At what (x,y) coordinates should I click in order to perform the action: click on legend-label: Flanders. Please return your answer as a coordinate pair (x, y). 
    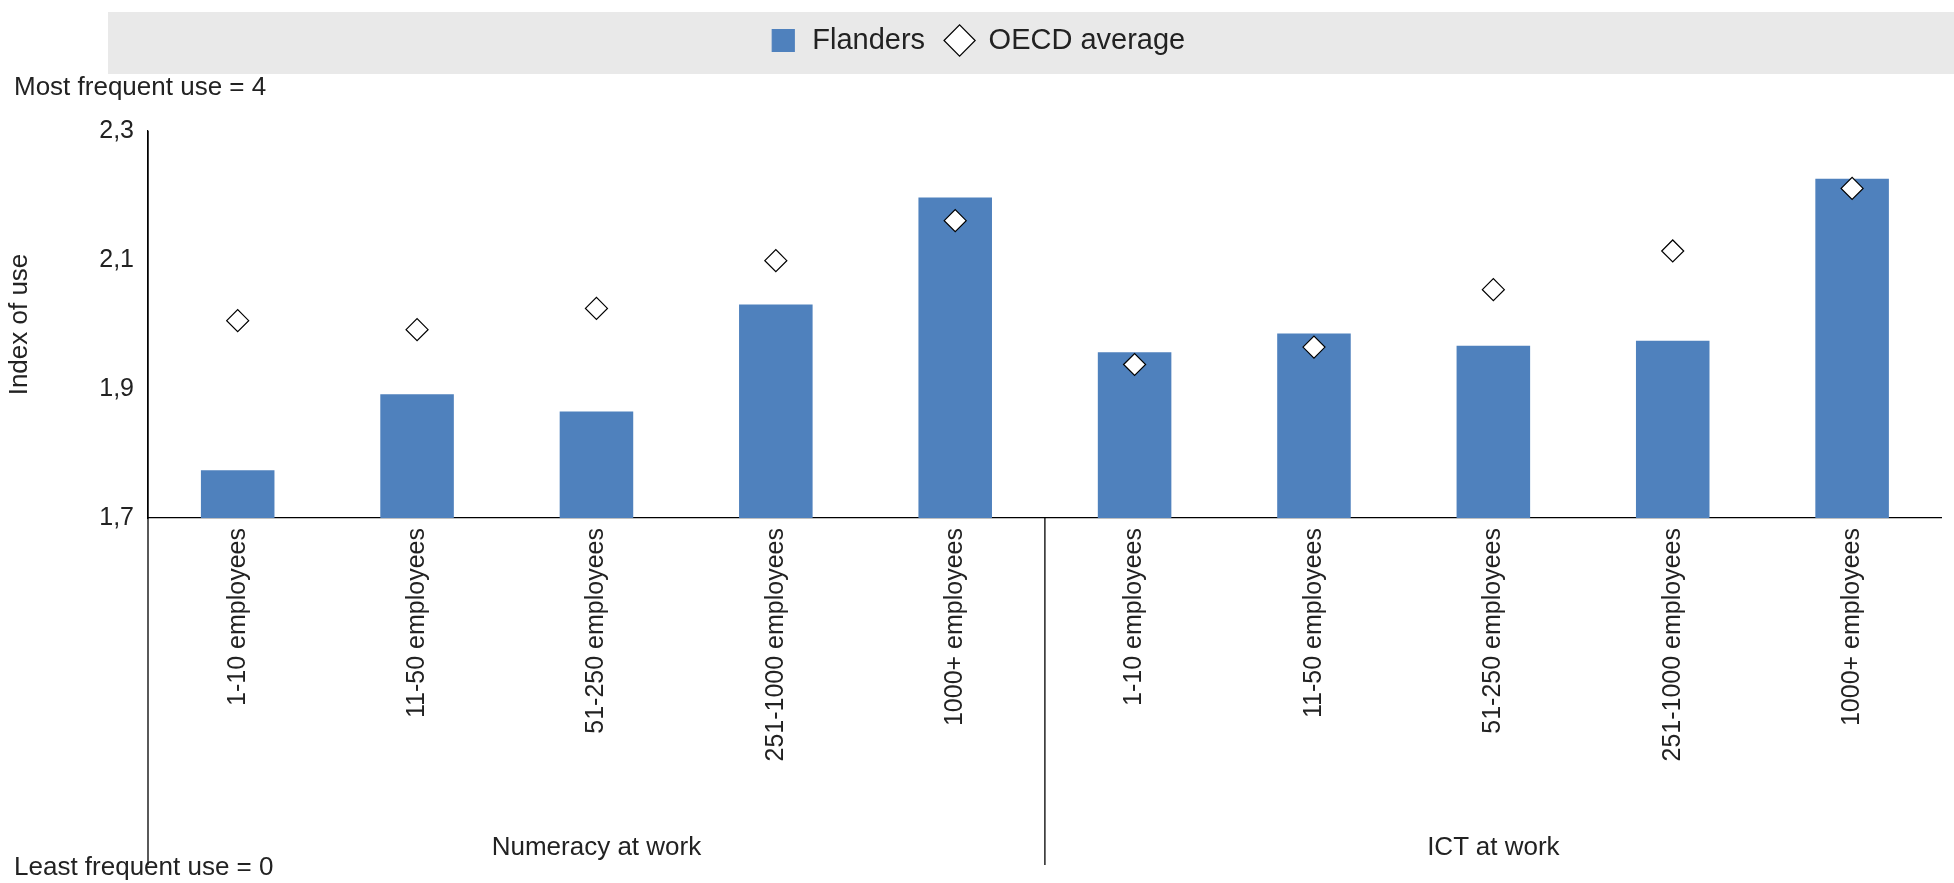
    Looking at the image, I should click on (869, 38).